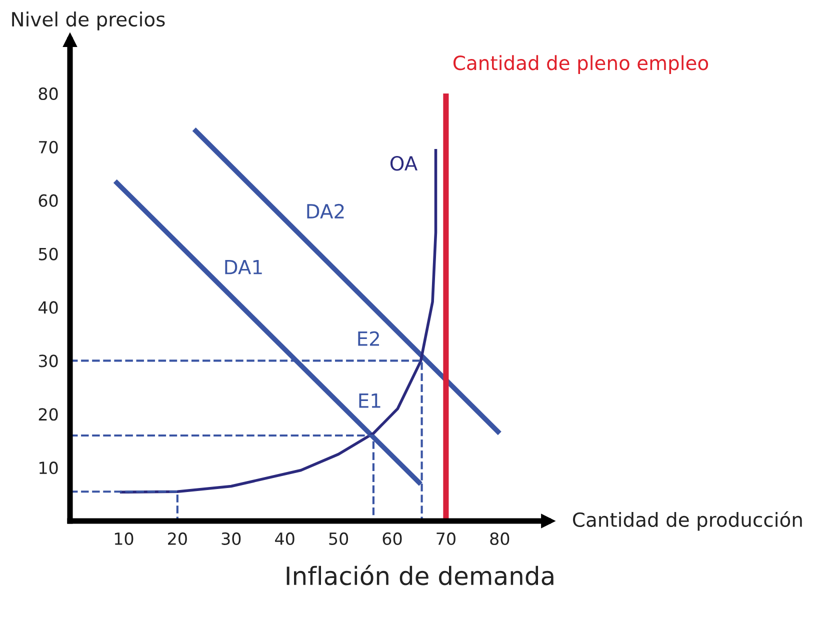  Describe the element at coordinates (446, 539) in the screenshot. I see `x-tick-label: 70` at that location.